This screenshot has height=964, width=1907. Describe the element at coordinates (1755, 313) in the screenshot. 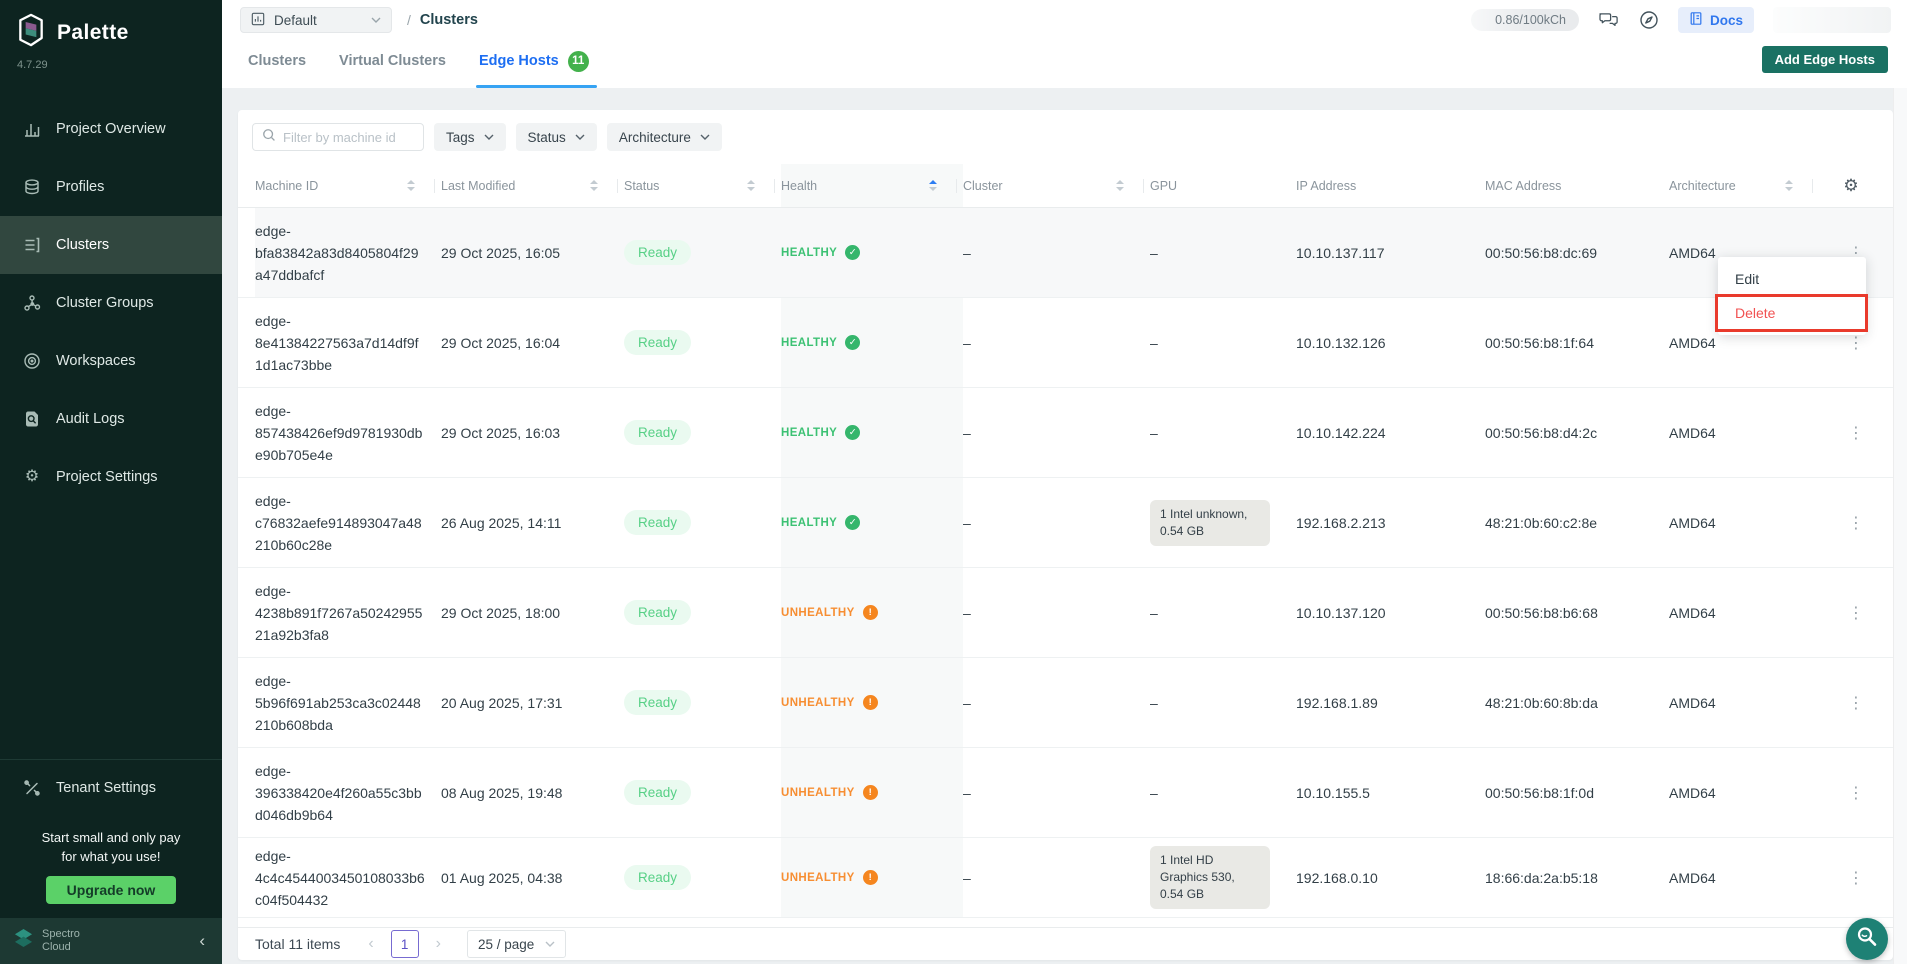

I see `menu-item-delete: Delete` at that location.